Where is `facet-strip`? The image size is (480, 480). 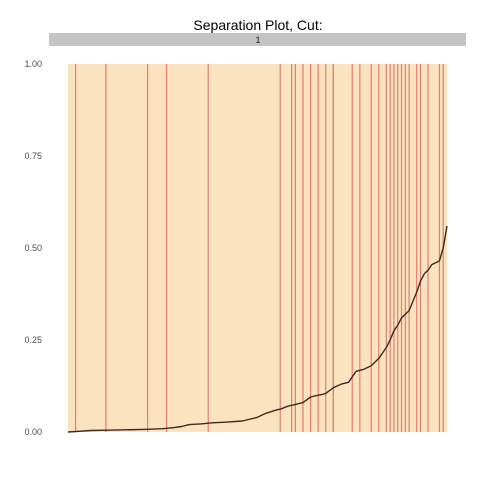
facet-strip is located at coordinates (257, 39).